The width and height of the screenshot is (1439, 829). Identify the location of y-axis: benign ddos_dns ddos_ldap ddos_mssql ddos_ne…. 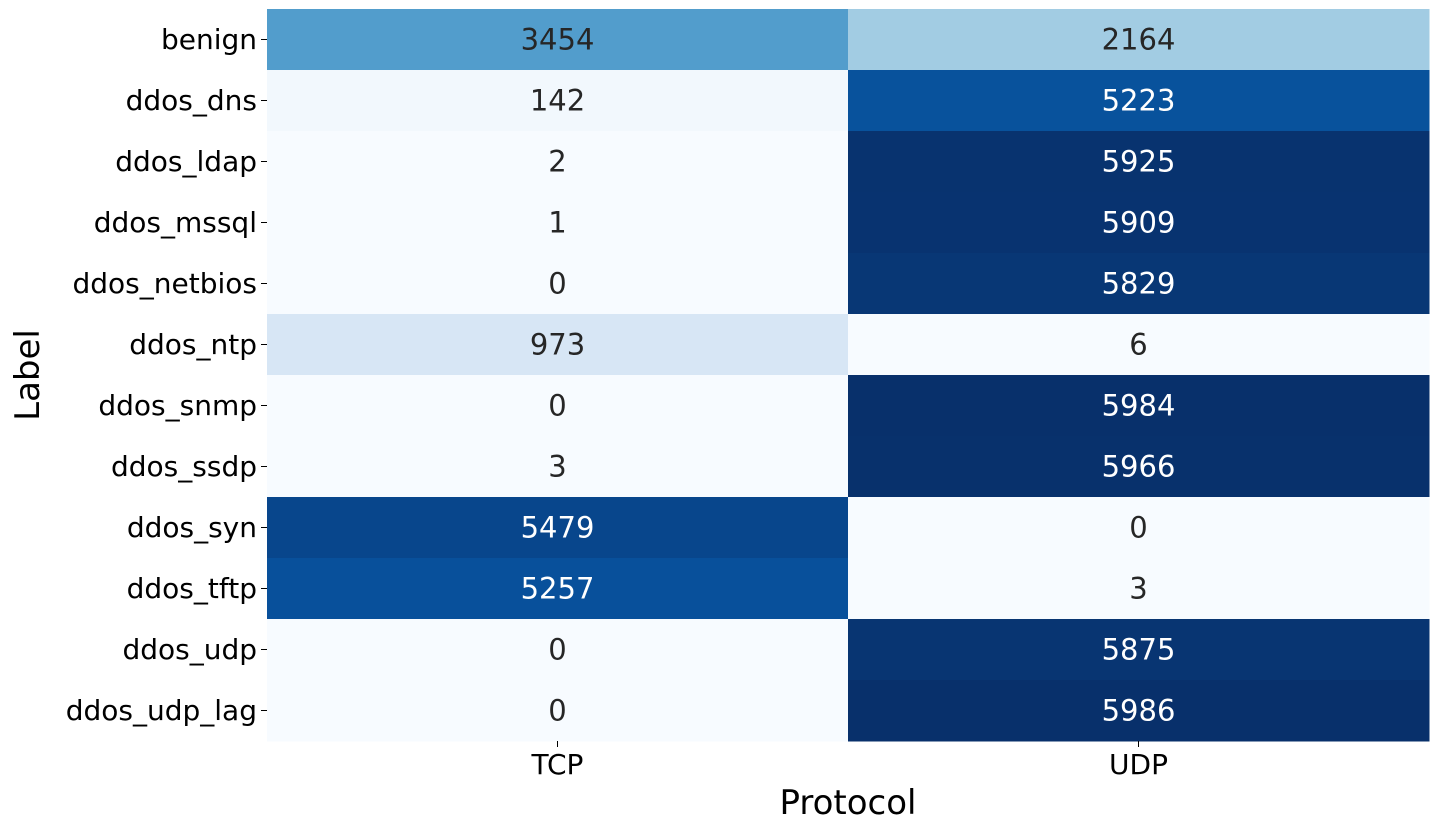
(166, 375).